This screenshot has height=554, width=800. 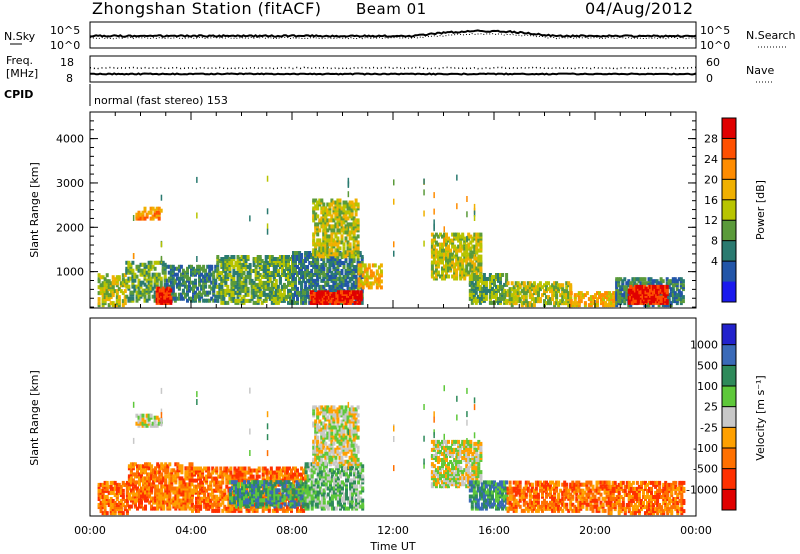 I want to click on sparse-echoes, so click(x=304, y=219).